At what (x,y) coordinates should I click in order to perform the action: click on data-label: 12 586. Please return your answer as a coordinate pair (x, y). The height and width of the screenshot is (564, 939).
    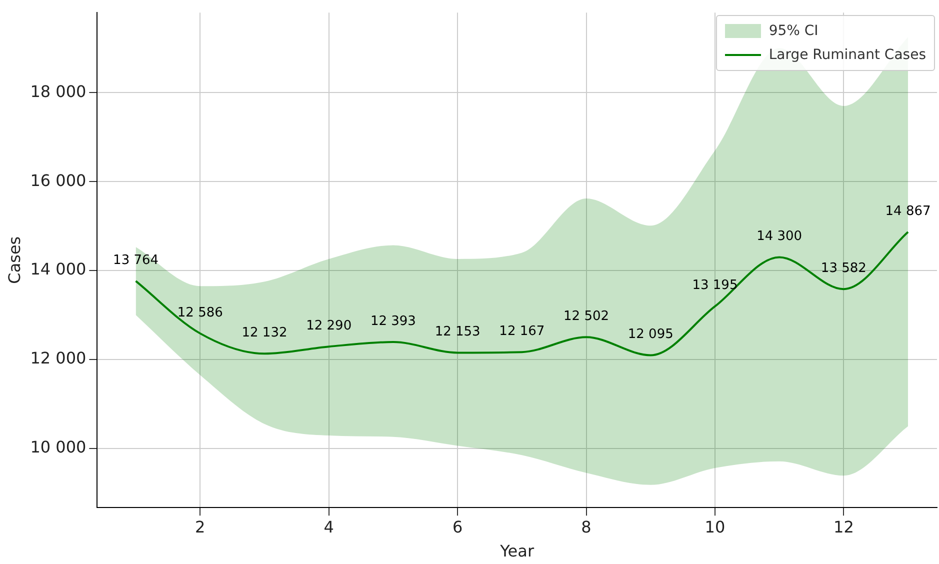
    Looking at the image, I should click on (200, 312).